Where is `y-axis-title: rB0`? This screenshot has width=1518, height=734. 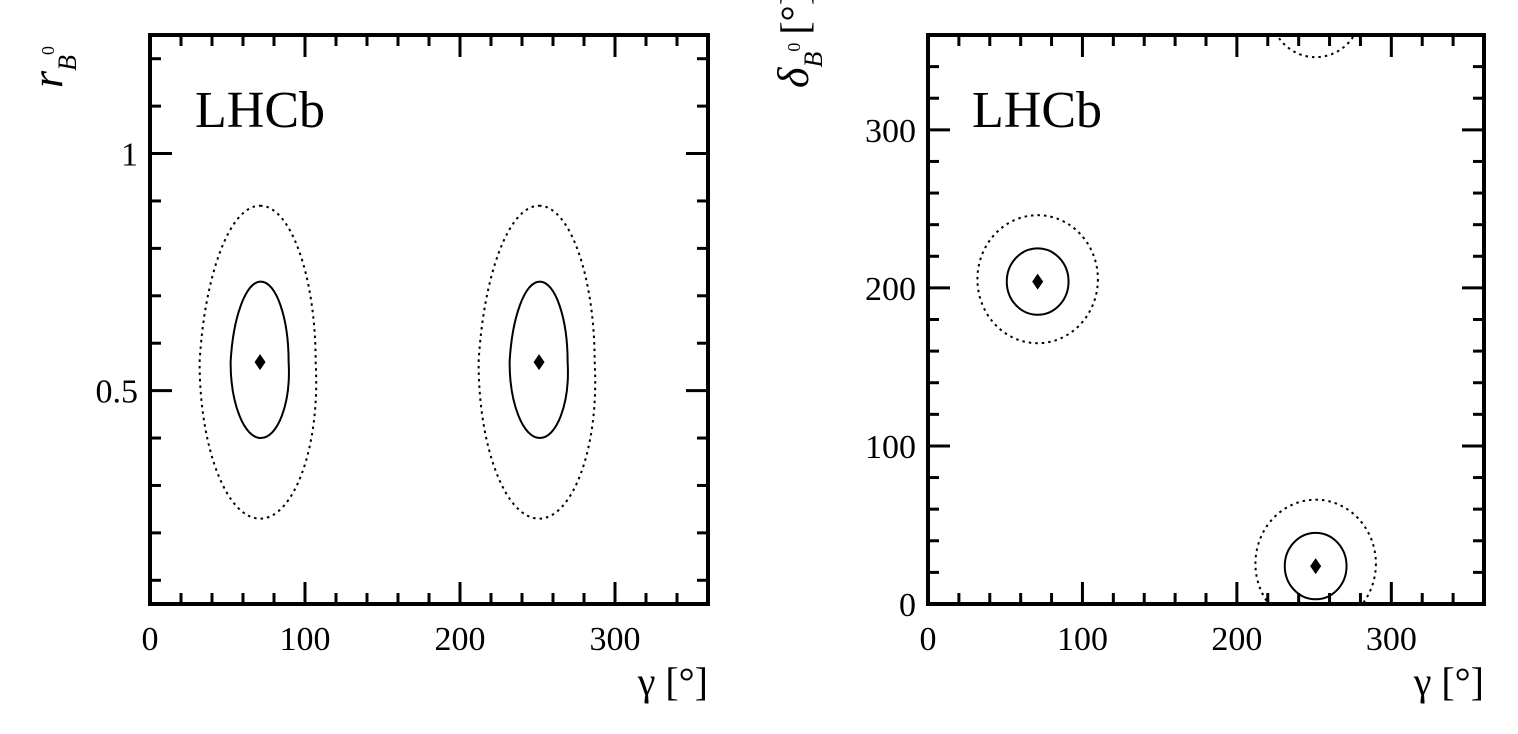 y-axis-title: rB0 is located at coordinates (52, 67).